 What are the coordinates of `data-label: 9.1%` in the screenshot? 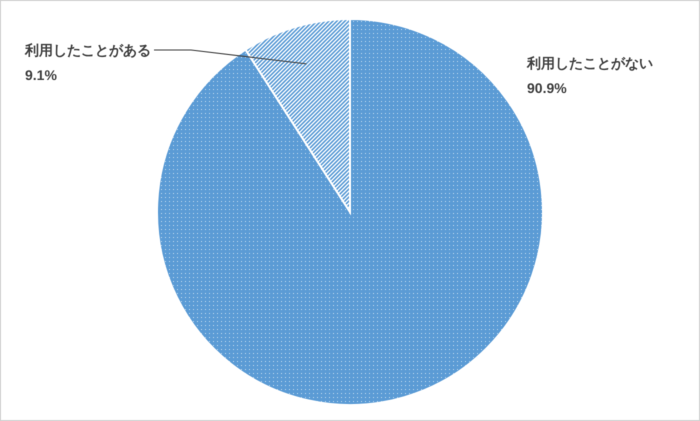 It's located at (41, 75).